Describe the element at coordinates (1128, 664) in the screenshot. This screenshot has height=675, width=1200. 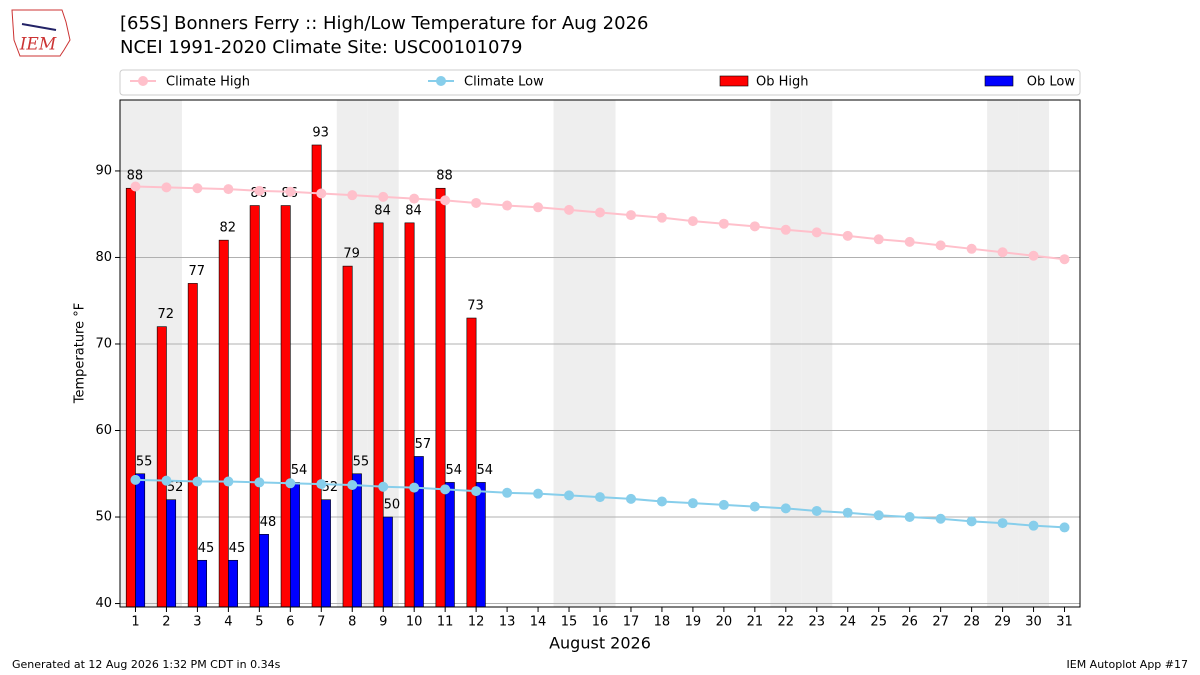
I see `footer-right: IEM Autoplot App #17` at that location.